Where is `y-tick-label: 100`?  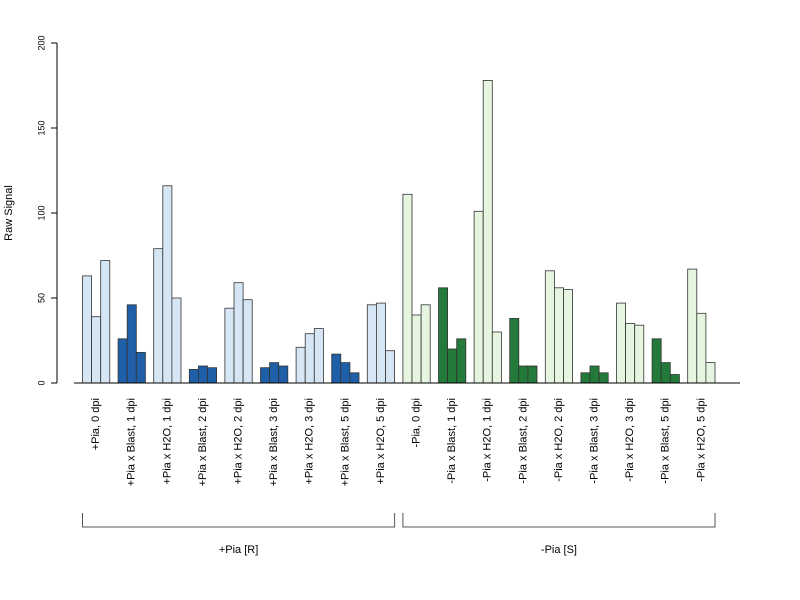
y-tick-label: 100 is located at coordinates (41, 212).